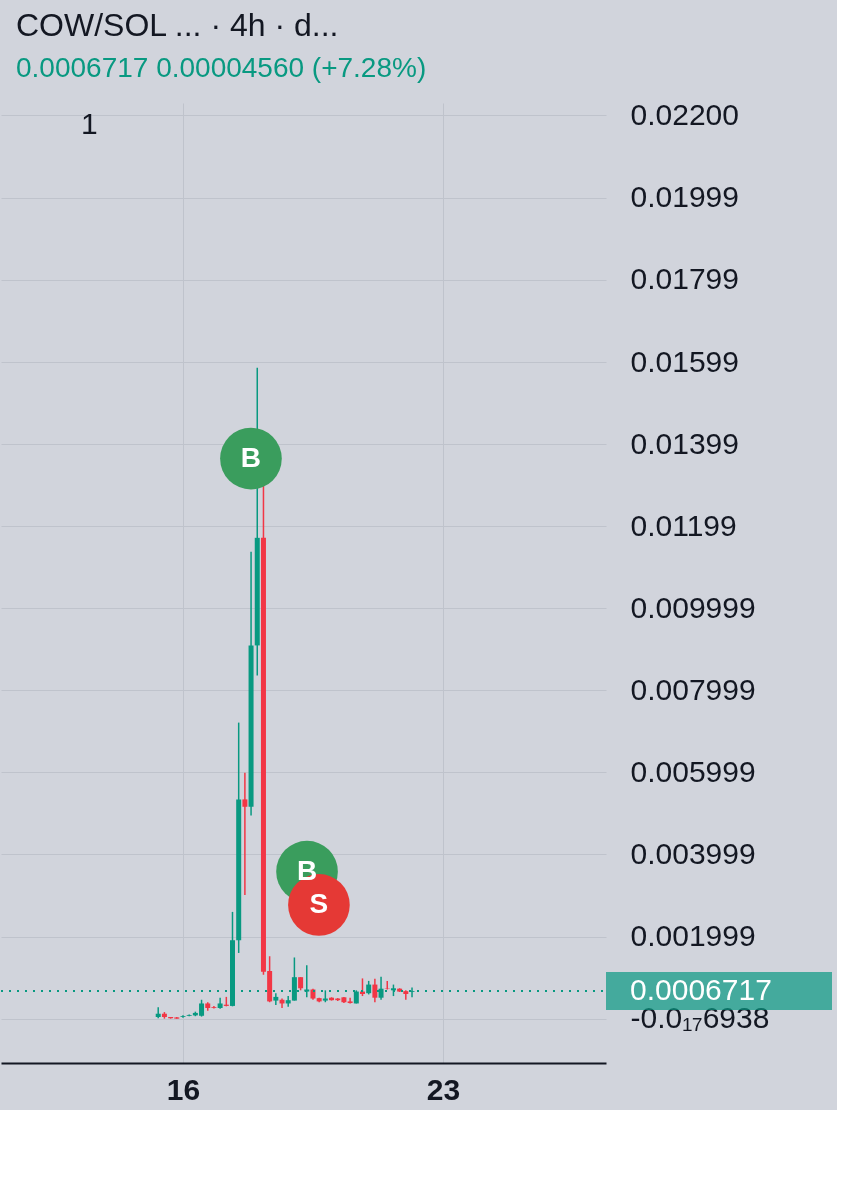 The image size is (844, 1200). I want to click on x-tick-label: 16, so click(183, 1089).